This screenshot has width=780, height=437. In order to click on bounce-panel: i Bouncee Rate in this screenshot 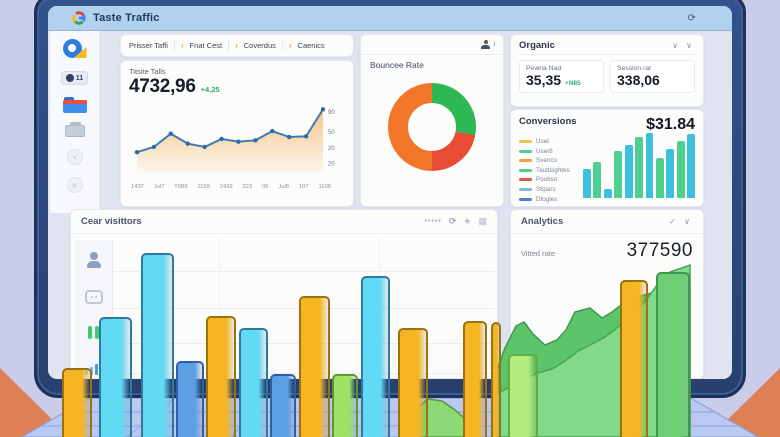, I will do `click(432, 120)`.